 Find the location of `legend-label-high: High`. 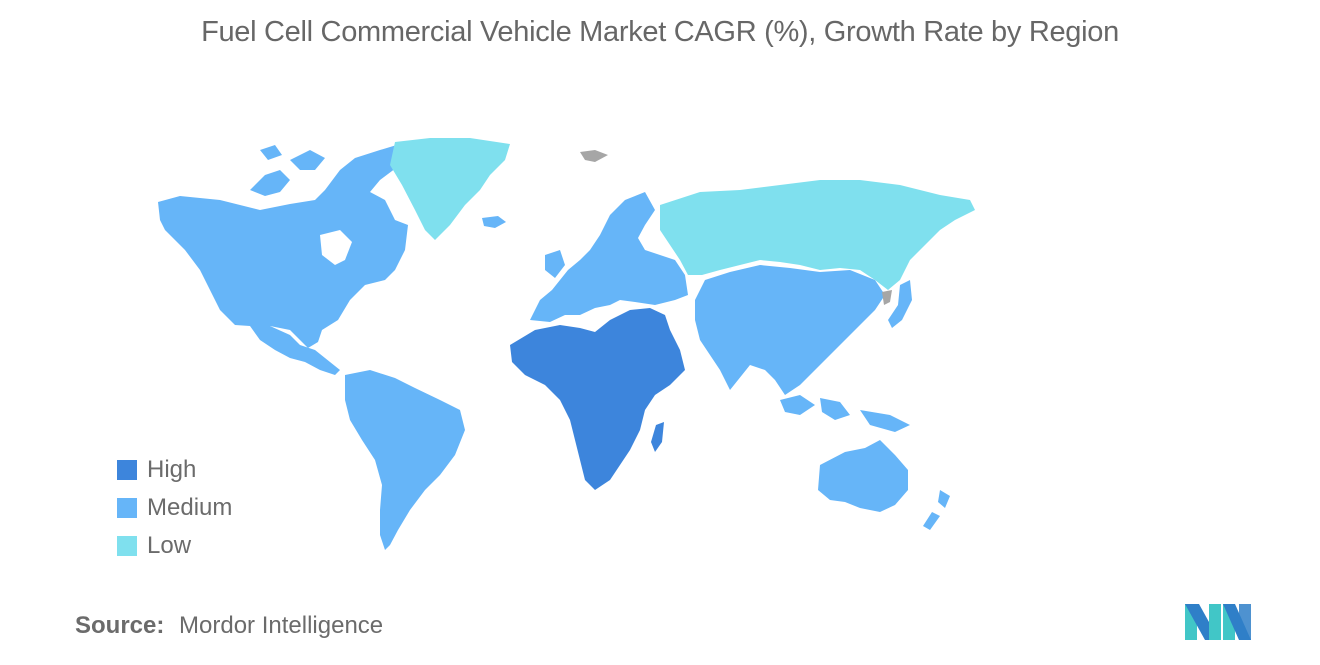

legend-label-high: High is located at coordinates (172, 469).